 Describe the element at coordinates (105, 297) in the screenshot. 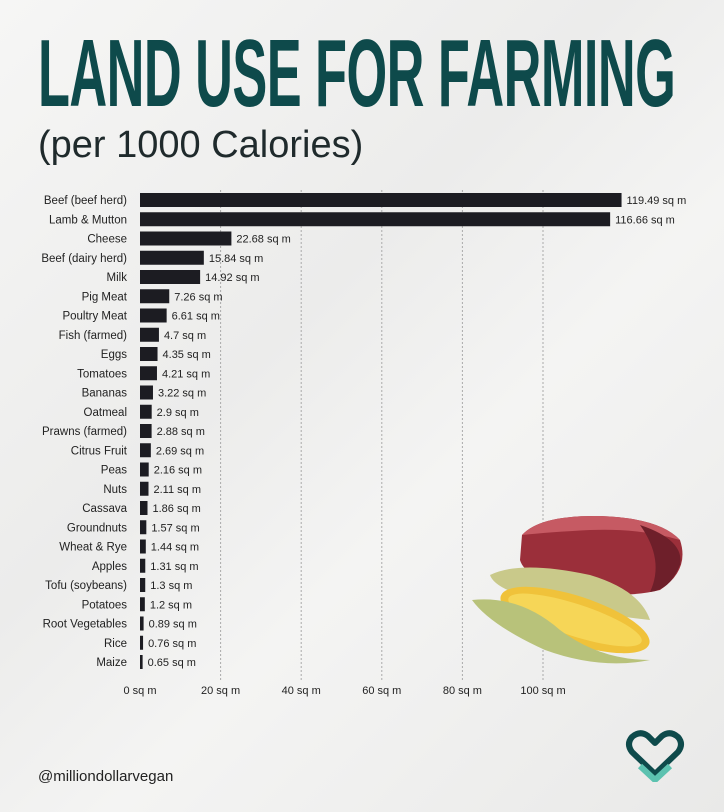

I see `category-label: Pig Meat` at that location.